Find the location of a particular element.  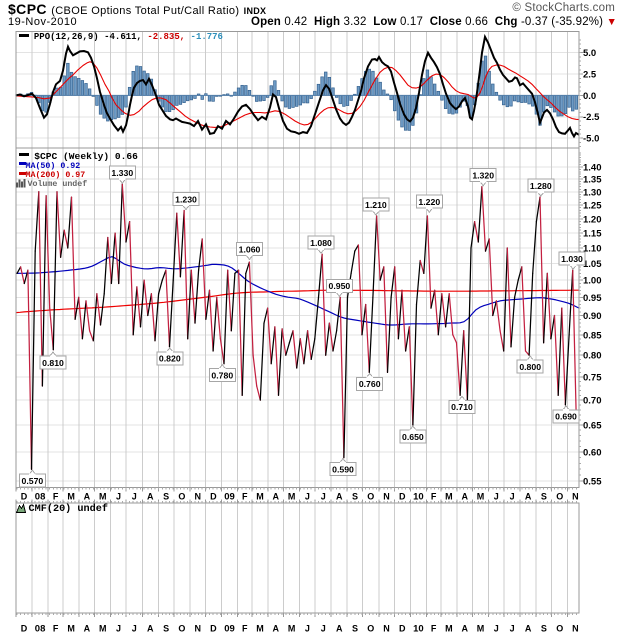

svg-text: 0.760 is located at coordinates (370, 384).